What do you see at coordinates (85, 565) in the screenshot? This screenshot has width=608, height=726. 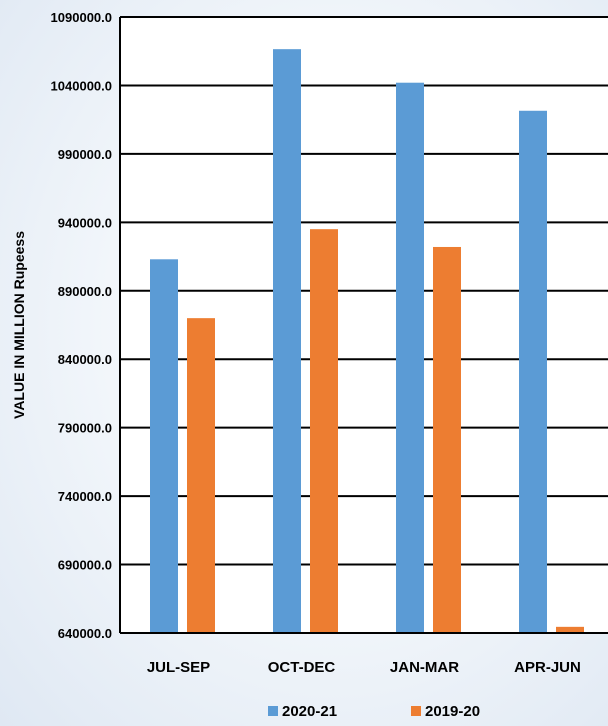 I see `y-tick-label: 690000.0` at bounding box center [85, 565].